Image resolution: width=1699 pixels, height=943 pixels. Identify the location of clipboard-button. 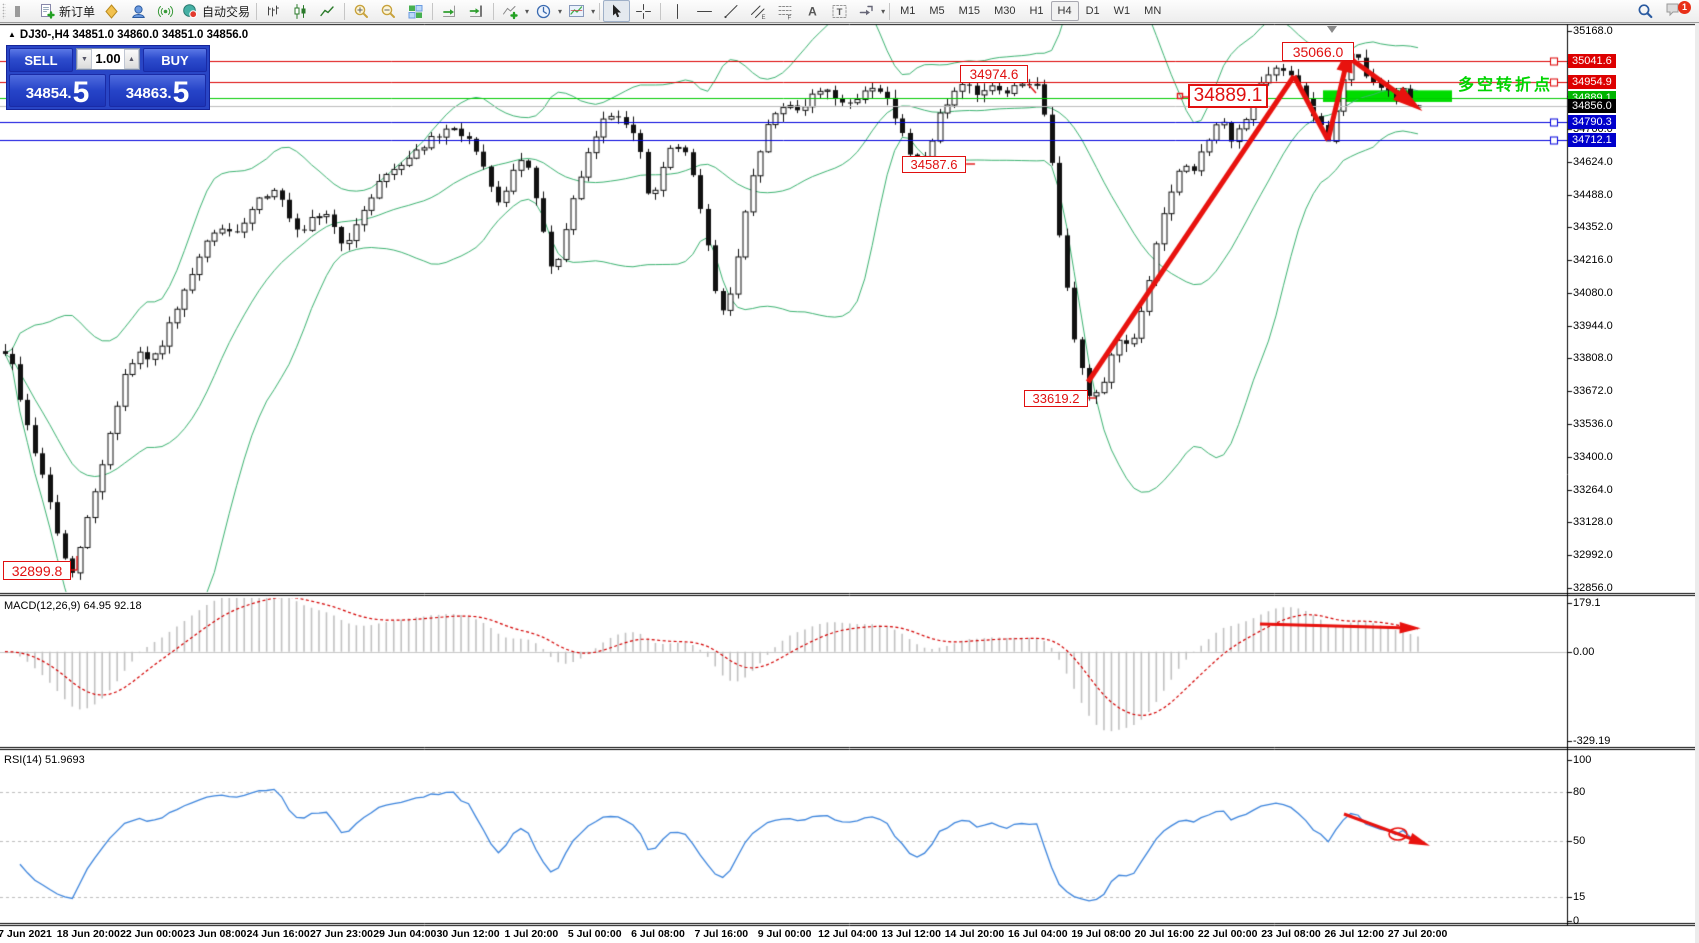
(22, 11).